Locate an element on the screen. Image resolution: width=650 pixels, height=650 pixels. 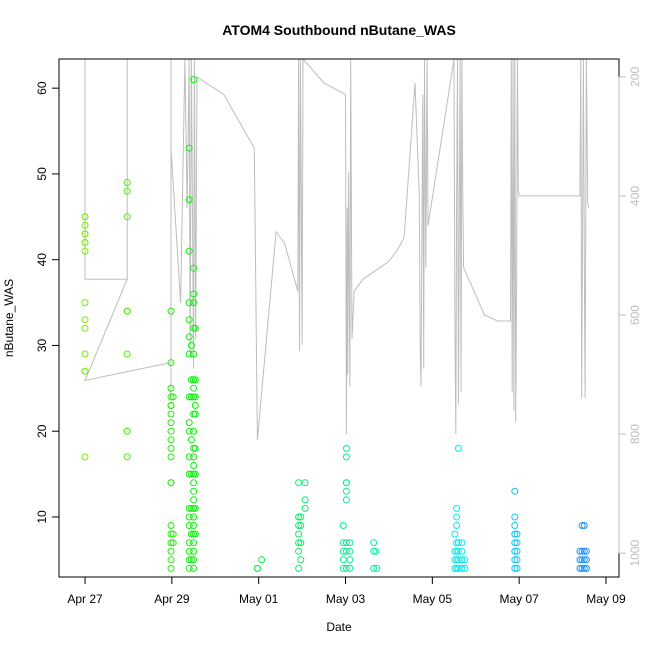
x-tick-label: May 07 is located at coordinates (519, 599).